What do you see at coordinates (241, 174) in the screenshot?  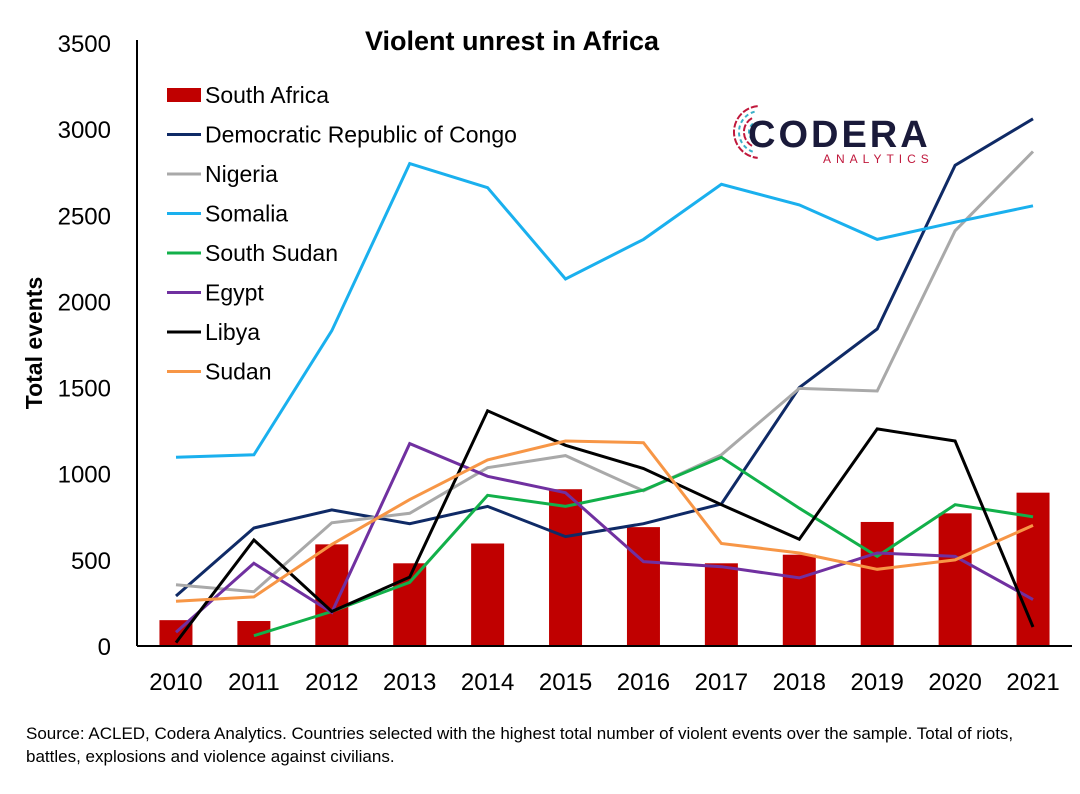 I see `legend-label-nigeria: Nigeria` at bounding box center [241, 174].